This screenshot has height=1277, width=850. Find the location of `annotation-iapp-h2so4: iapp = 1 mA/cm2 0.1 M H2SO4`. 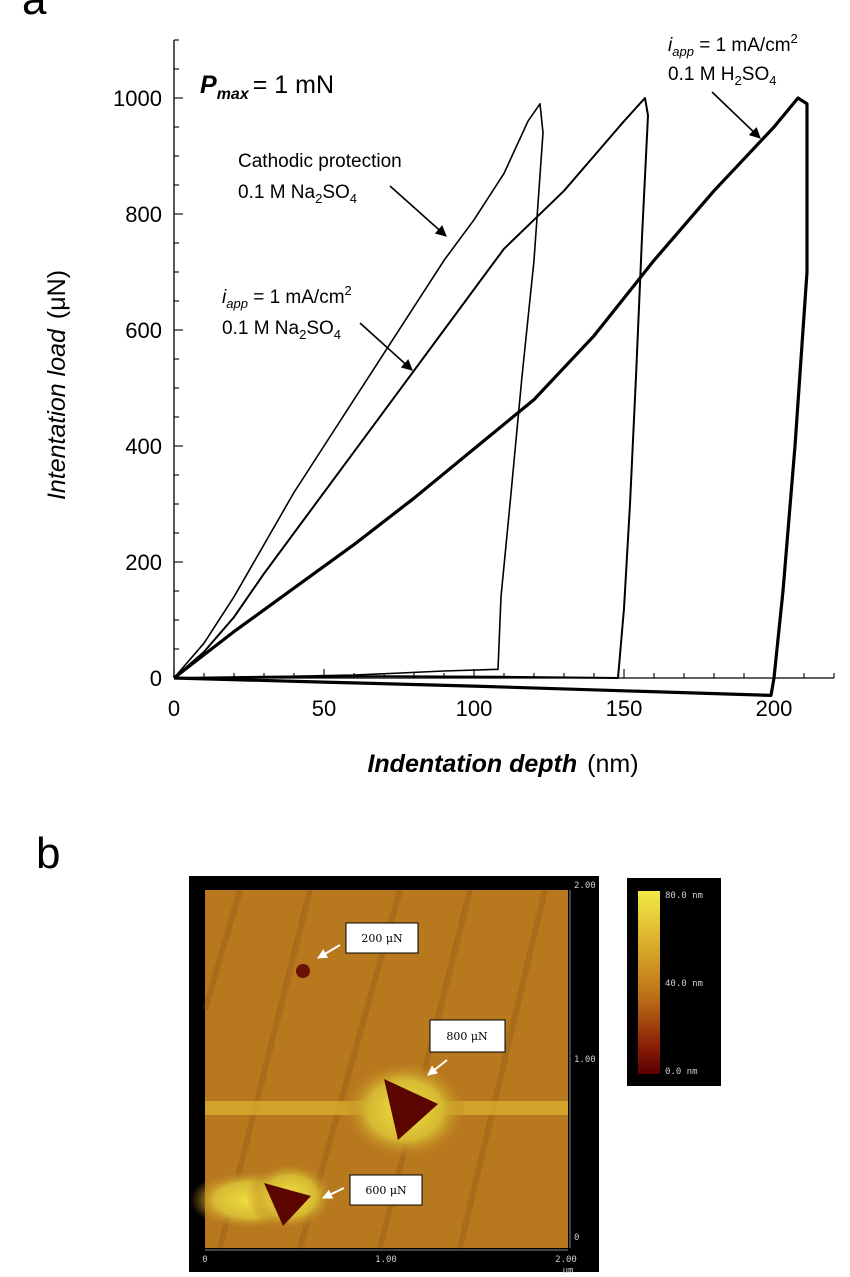

annotation-iapp-h2so4: iapp = 1 mA/cm2 0.1 M H2SO4 is located at coordinates (733, 85).